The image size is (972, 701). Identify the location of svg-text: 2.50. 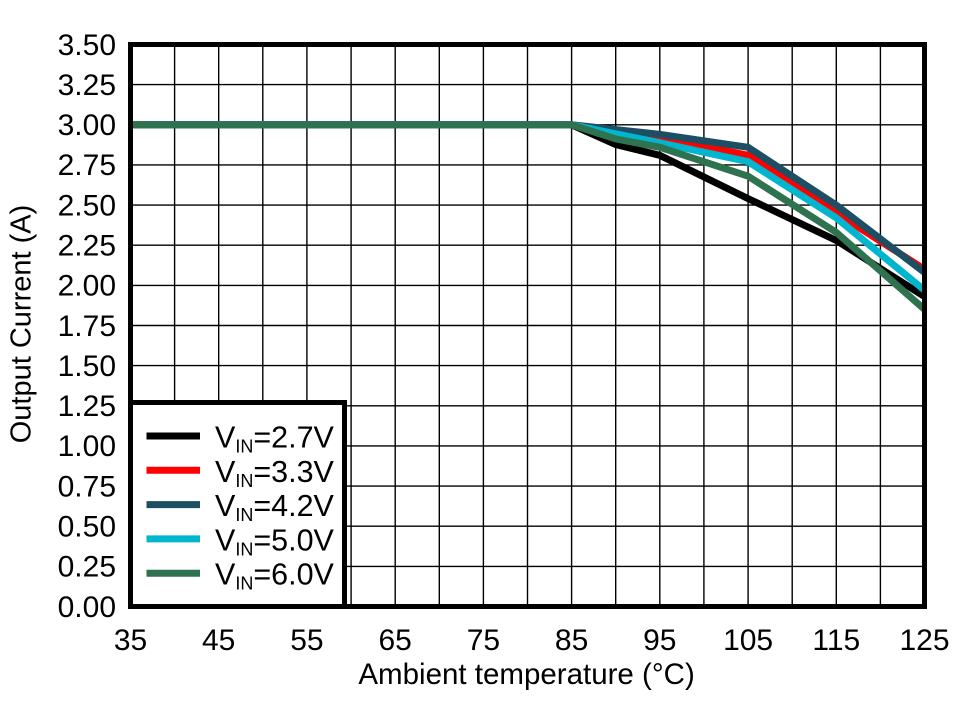
(87, 205).